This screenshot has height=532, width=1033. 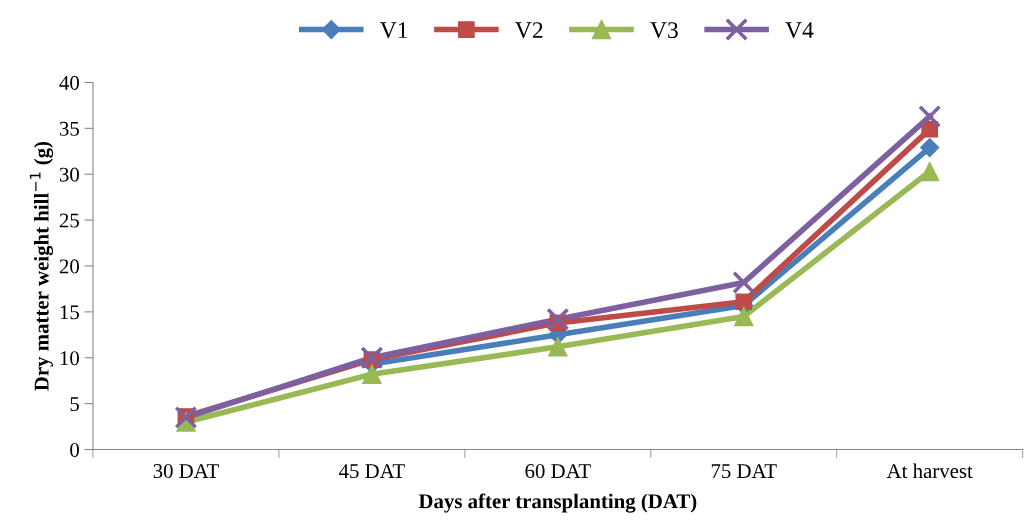 What do you see at coordinates (74, 404) in the screenshot?
I see `y-tick-label: 5` at bounding box center [74, 404].